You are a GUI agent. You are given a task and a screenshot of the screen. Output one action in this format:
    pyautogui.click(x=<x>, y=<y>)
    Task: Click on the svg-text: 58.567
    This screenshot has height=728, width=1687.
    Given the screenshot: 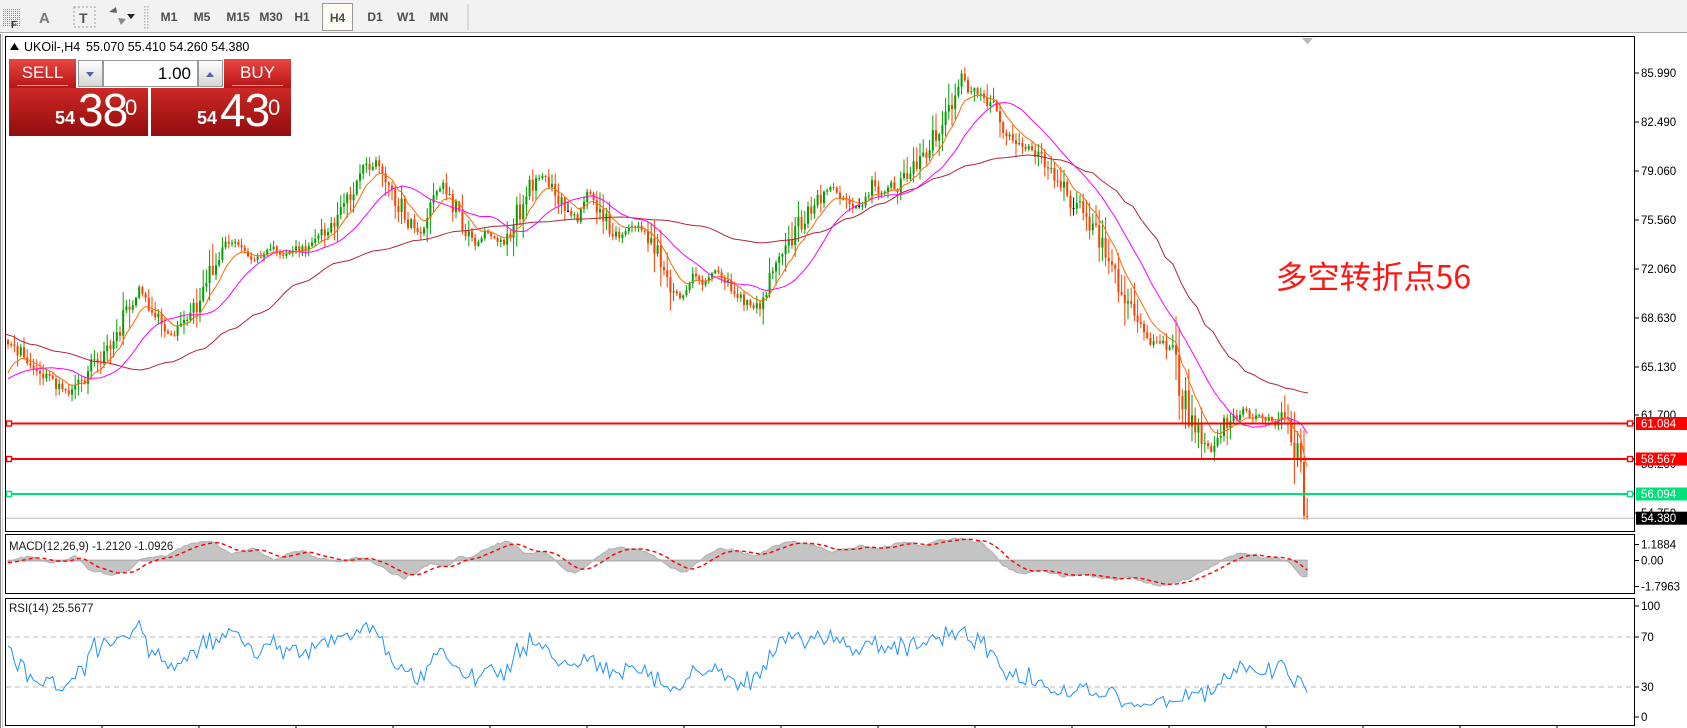 What is the action you would take?
    pyautogui.click(x=1658, y=460)
    